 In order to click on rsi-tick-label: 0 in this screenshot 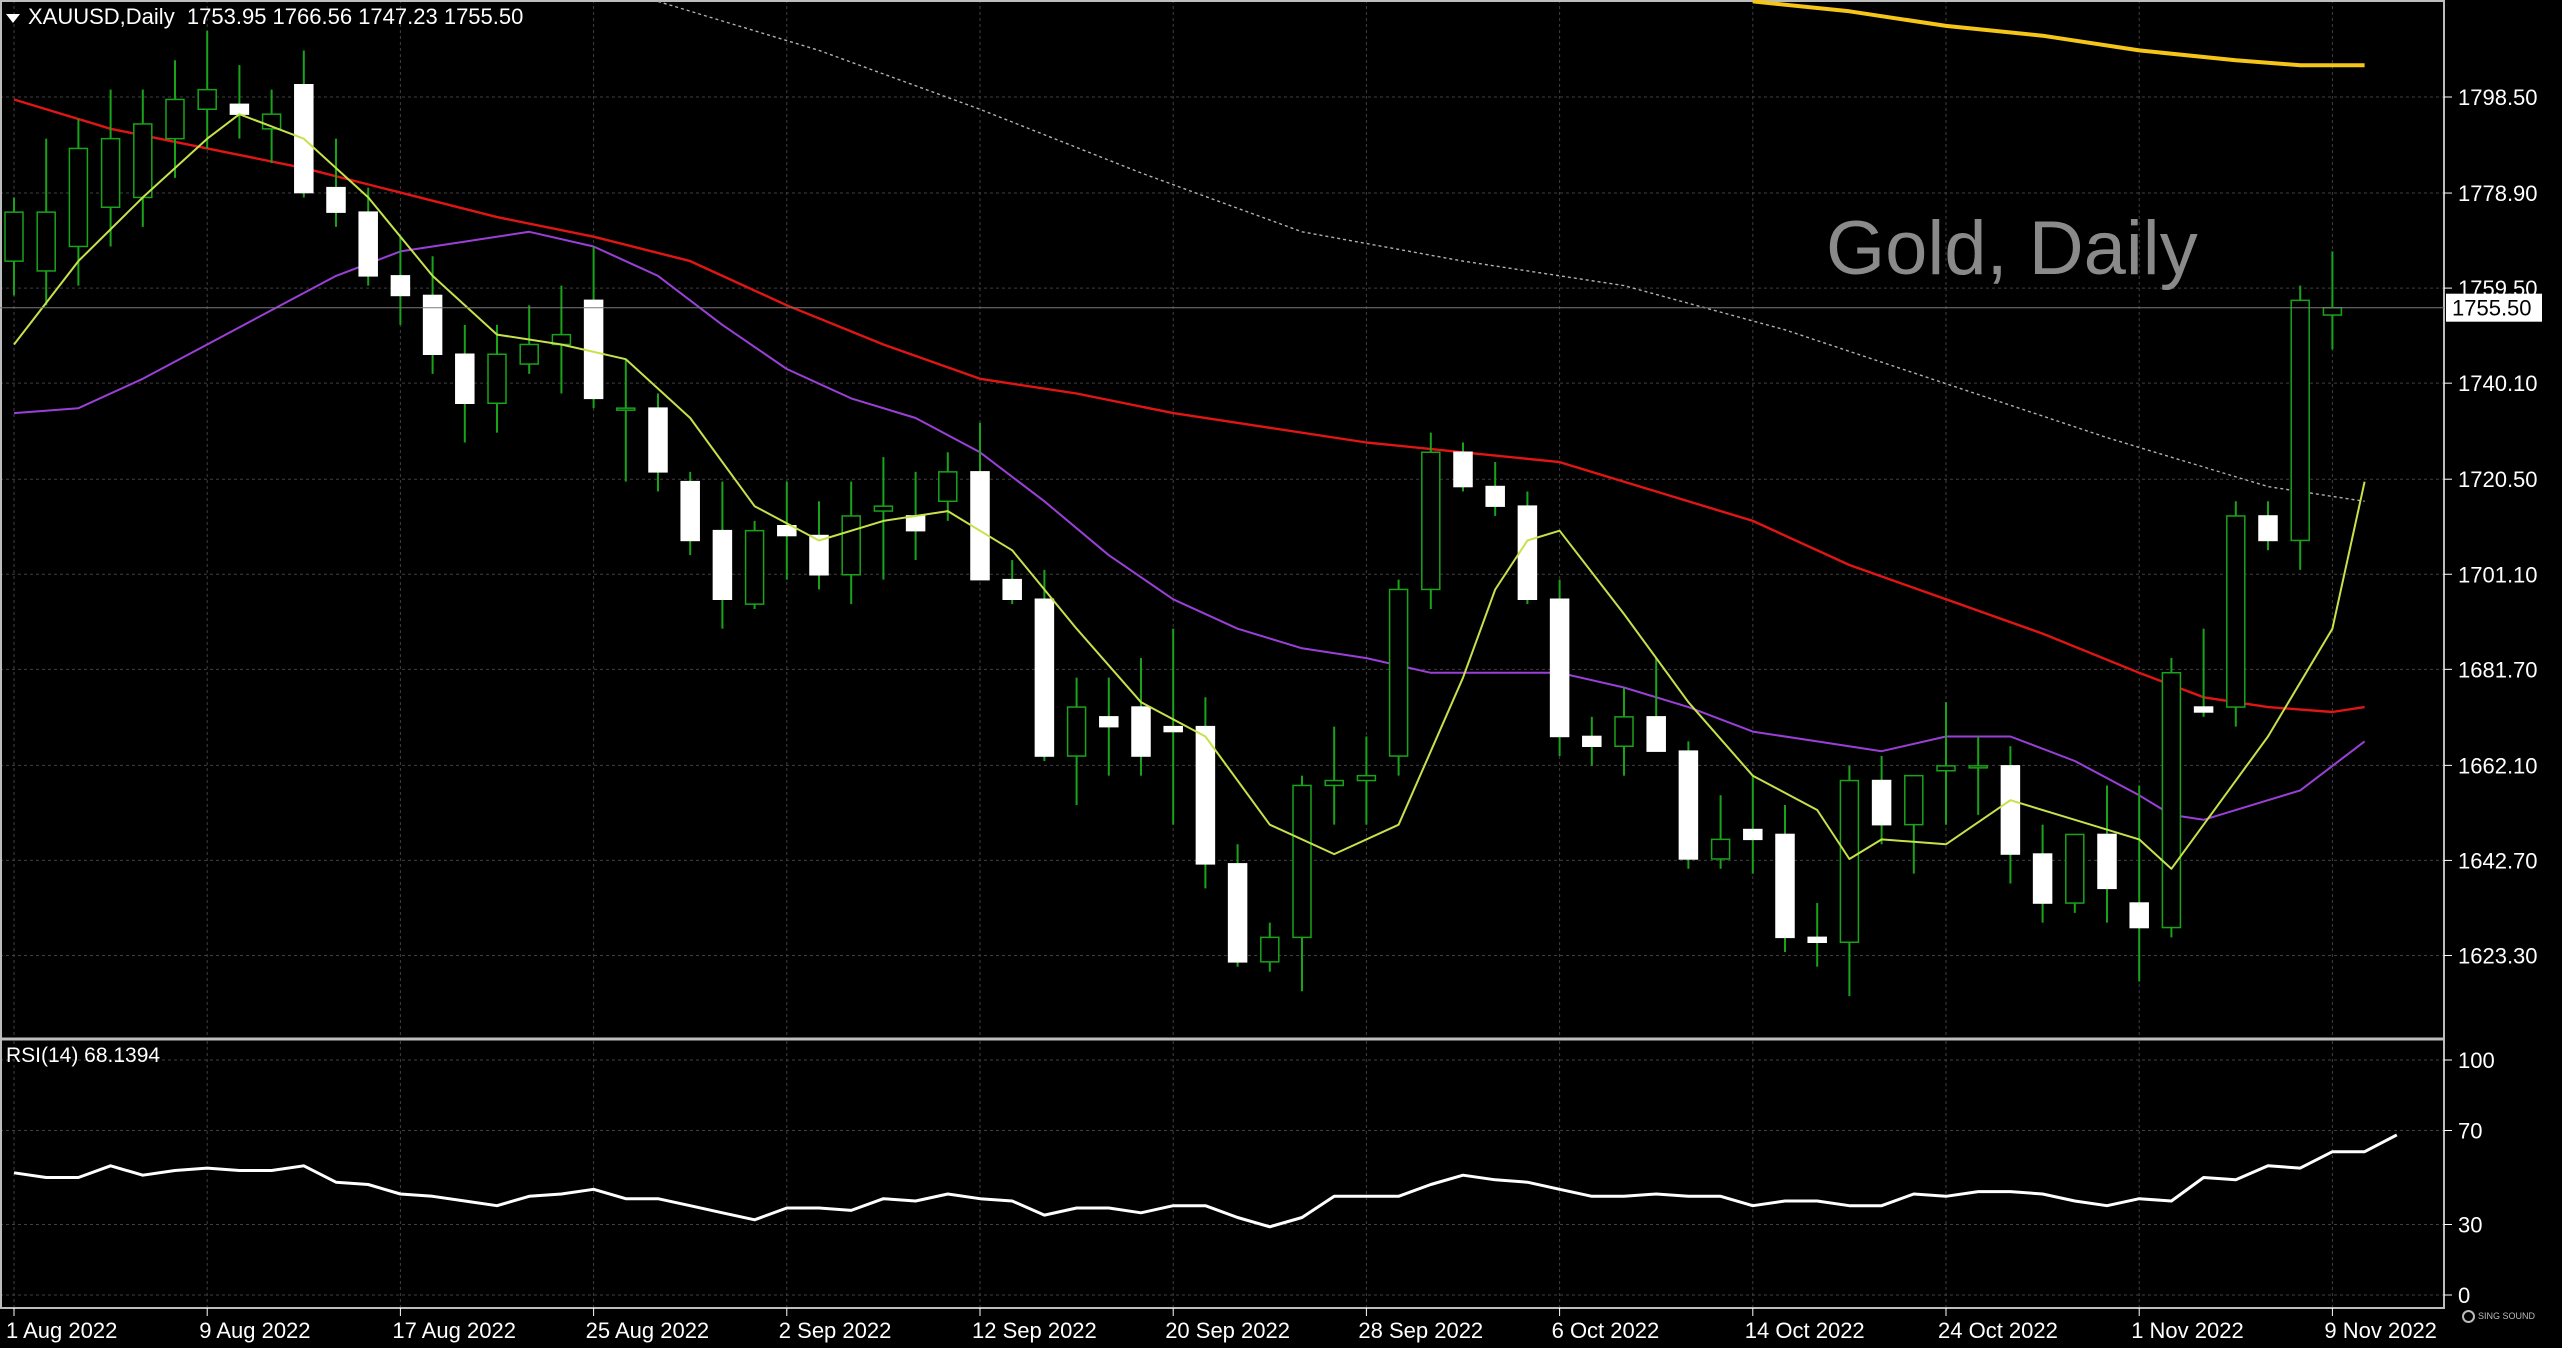, I will do `click(2464, 1295)`.